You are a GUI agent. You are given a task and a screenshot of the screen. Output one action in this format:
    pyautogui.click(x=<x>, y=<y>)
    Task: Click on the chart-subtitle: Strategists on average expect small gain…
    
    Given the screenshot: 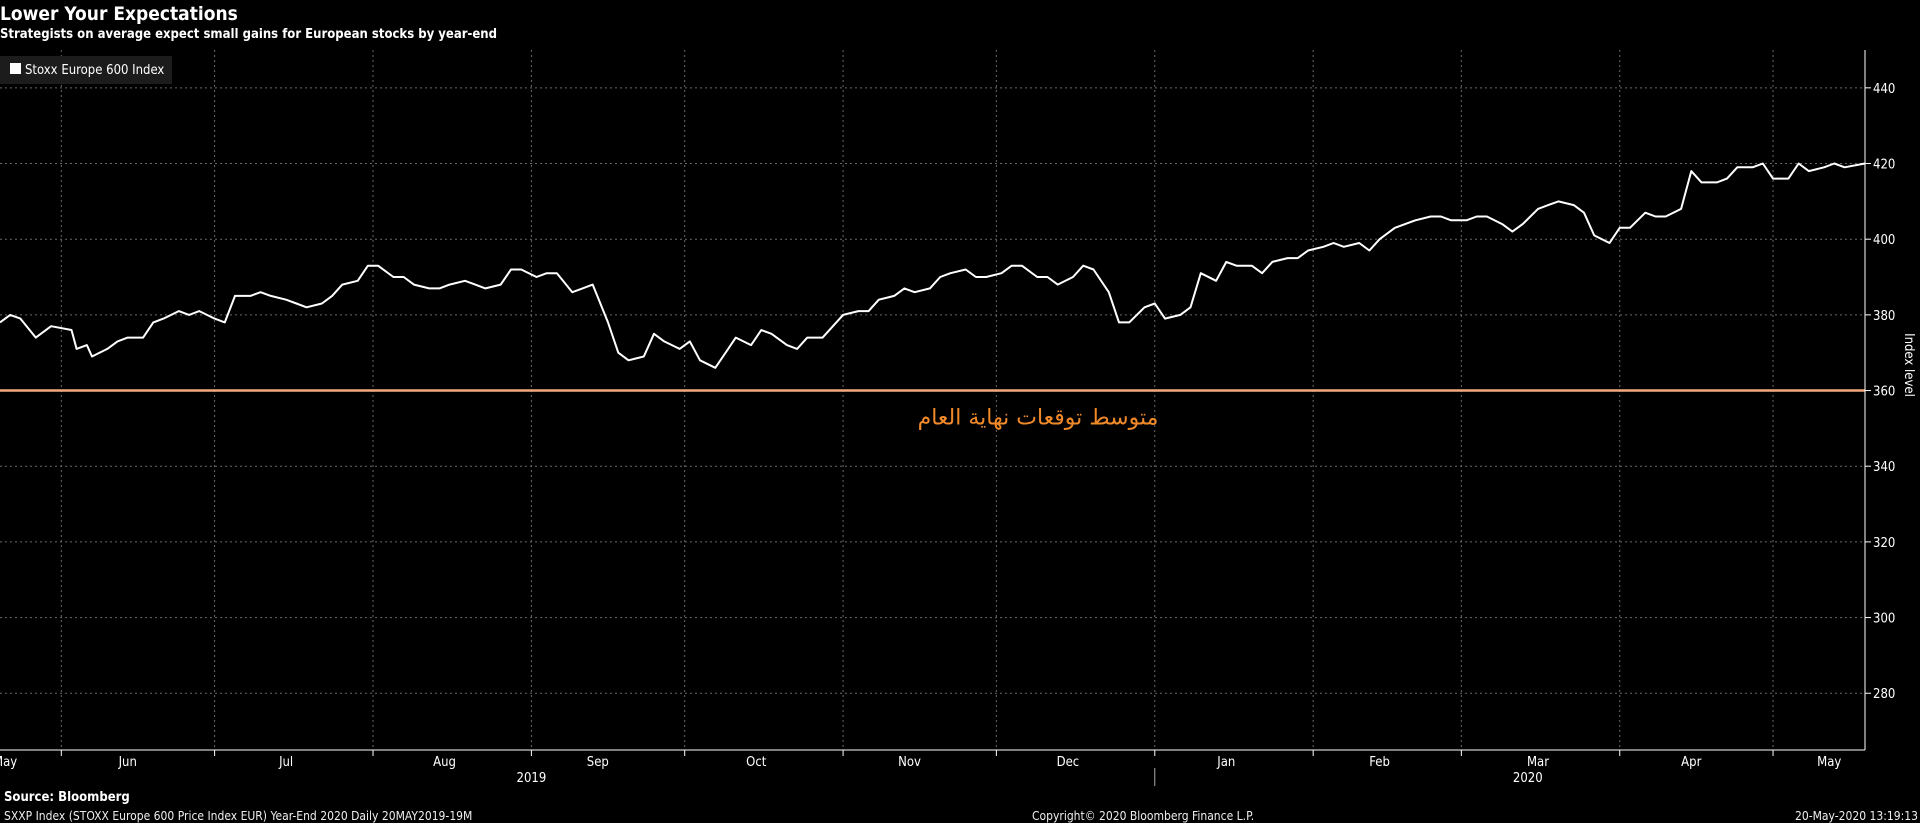 What is the action you would take?
    pyautogui.click(x=248, y=34)
    